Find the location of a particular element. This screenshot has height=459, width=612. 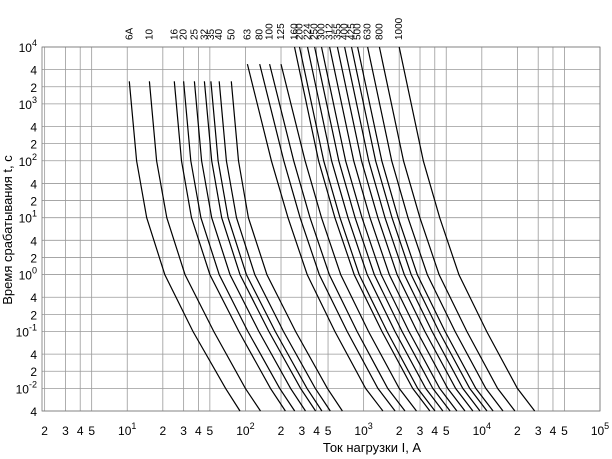

series-label: 355 is located at coordinates (337, 31).